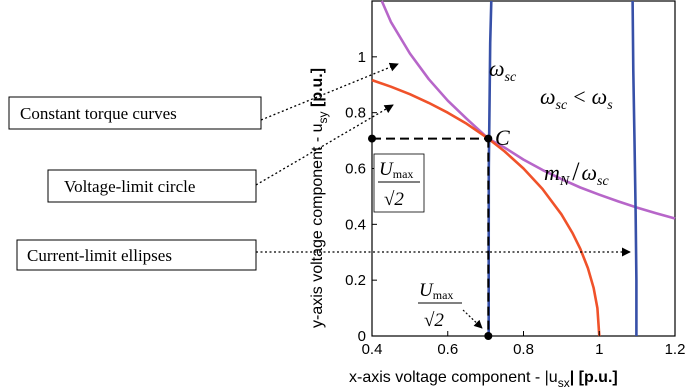 This screenshot has width=692, height=391. I want to click on umax-fraction-x: Umax √2, so click(450, 305).